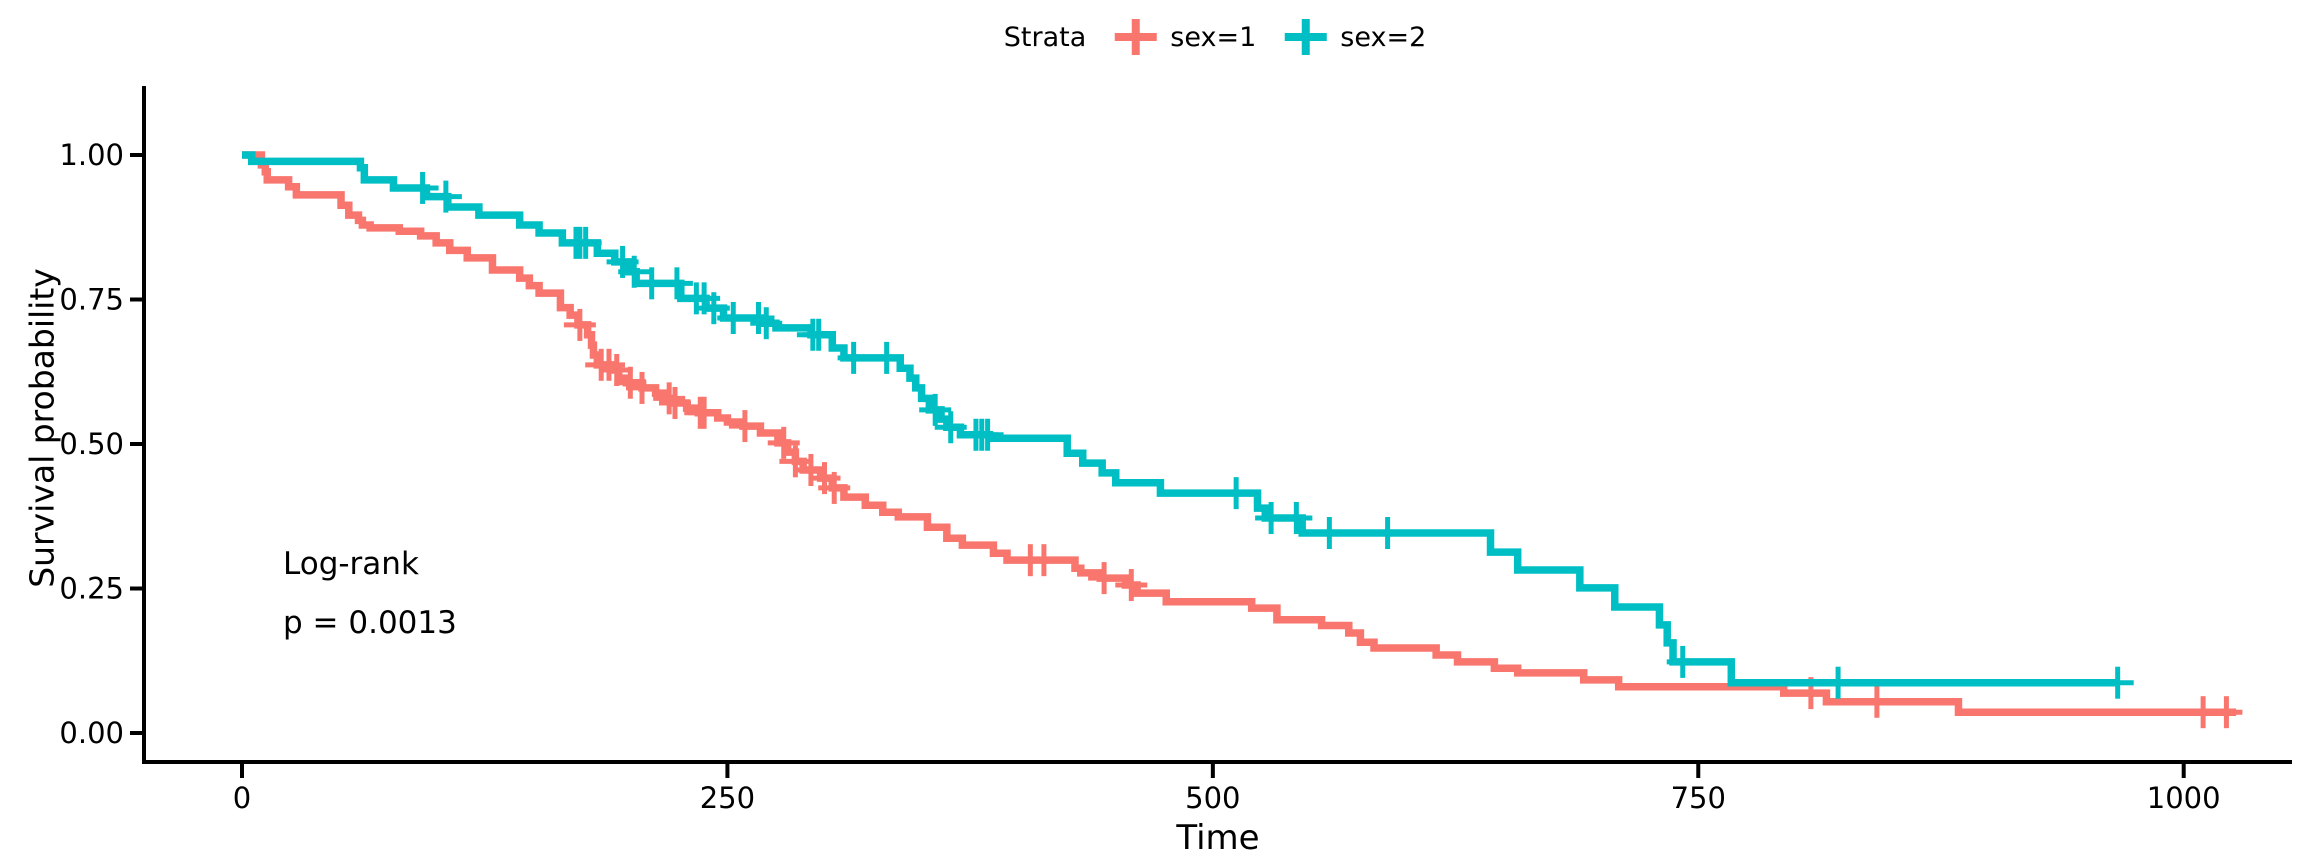  What do you see at coordinates (370, 594) in the screenshot?
I see `logrank-annotation: Log-rank p = 0.0013` at bounding box center [370, 594].